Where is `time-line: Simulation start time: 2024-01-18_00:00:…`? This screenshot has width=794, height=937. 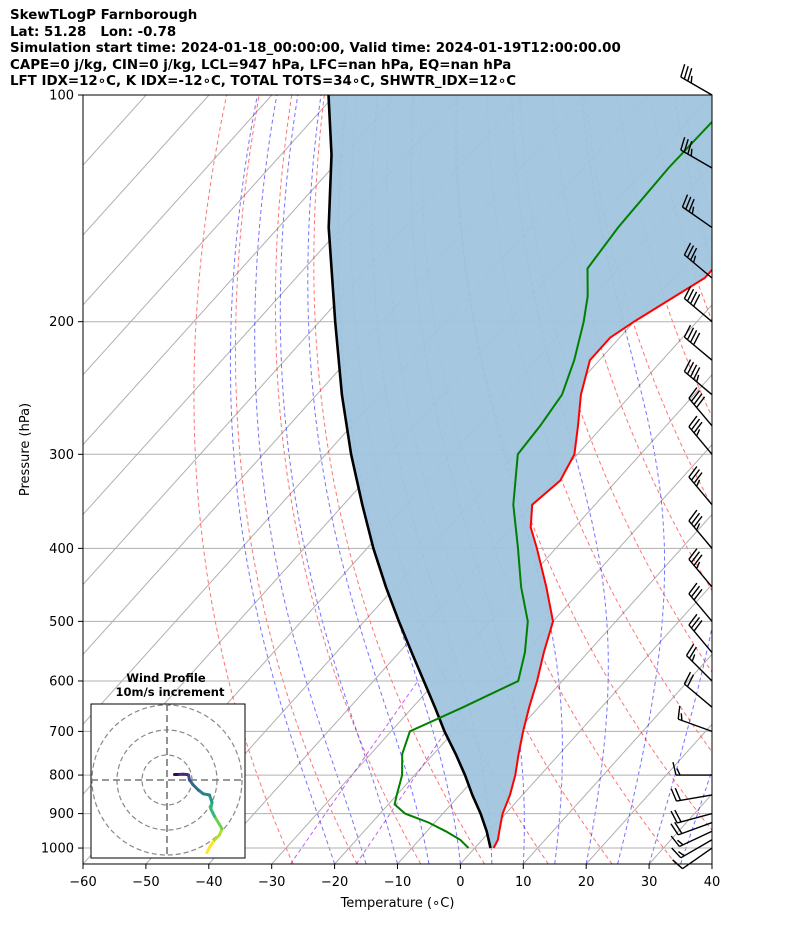
time-line: Simulation start time: 2024-01-18_00:00:… is located at coordinates (315, 48).